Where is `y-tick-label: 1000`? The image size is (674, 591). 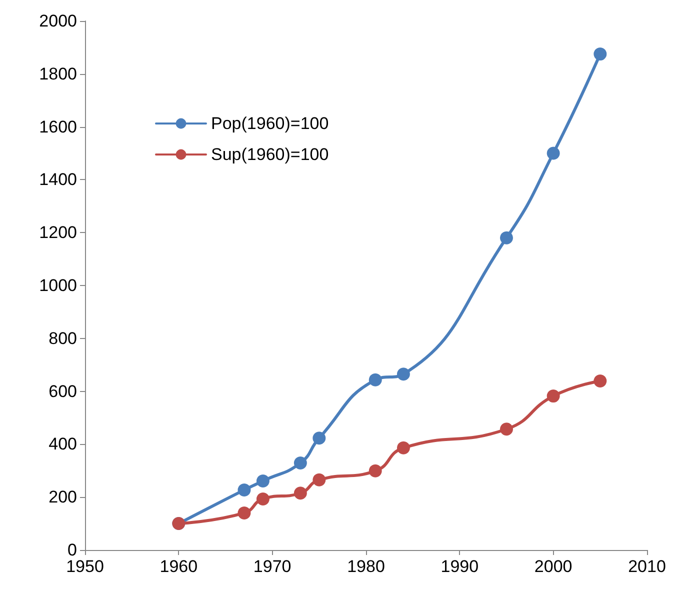
y-tick-label: 1000 is located at coordinates (58, 285).